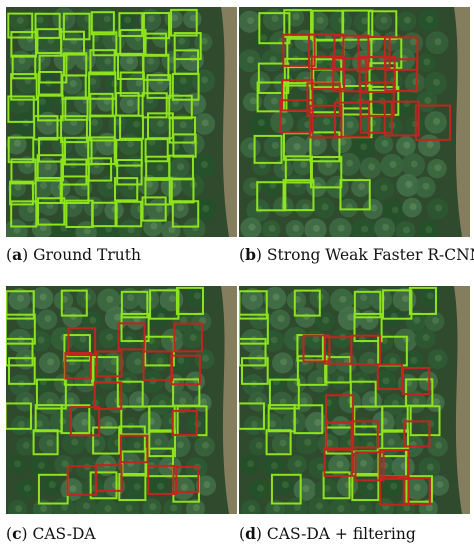 Image resolution: width=474 pixels, height=550 pixels. Describe the element at coordinates (17, 254) in the screenshot. I see `caption-a-letter: a` at that location.